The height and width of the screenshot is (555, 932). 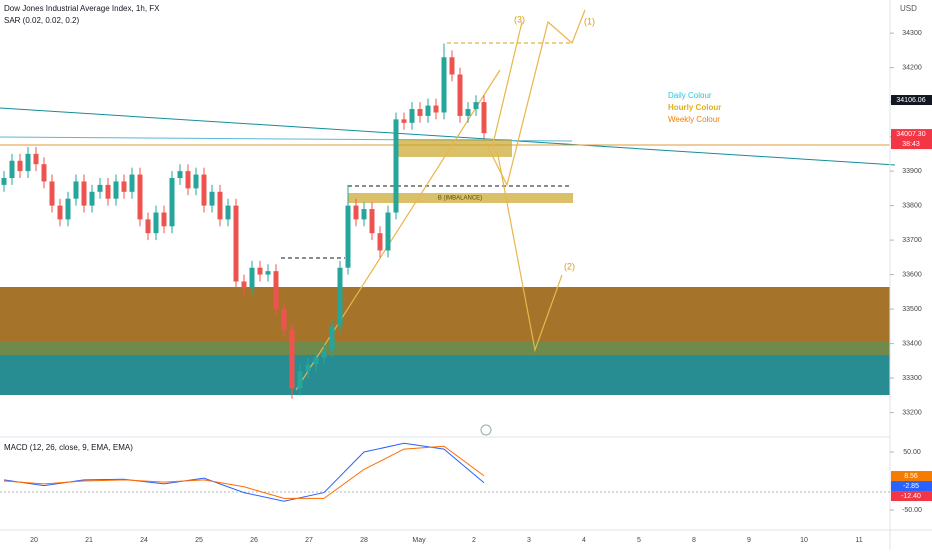 What do you see at coordinates (912, 33) in the screenshot?
I see `y-tick-label: 34300` at bounding box center [912, 33].